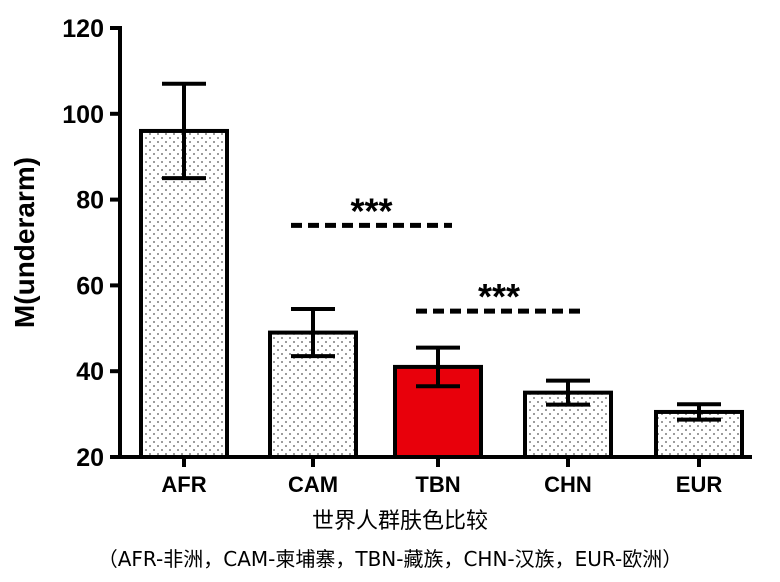 Image resolution: width=780 pixels, height=582 pixels. I want to click on error-bar-chn, so click(568, 392).